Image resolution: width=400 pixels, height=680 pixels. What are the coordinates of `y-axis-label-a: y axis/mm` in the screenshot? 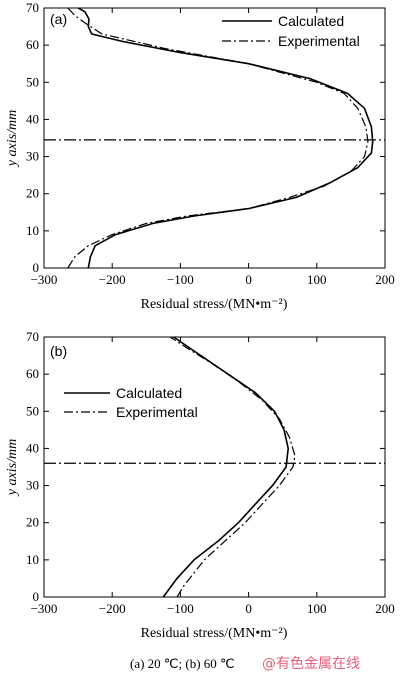 It's located at (12, 139).